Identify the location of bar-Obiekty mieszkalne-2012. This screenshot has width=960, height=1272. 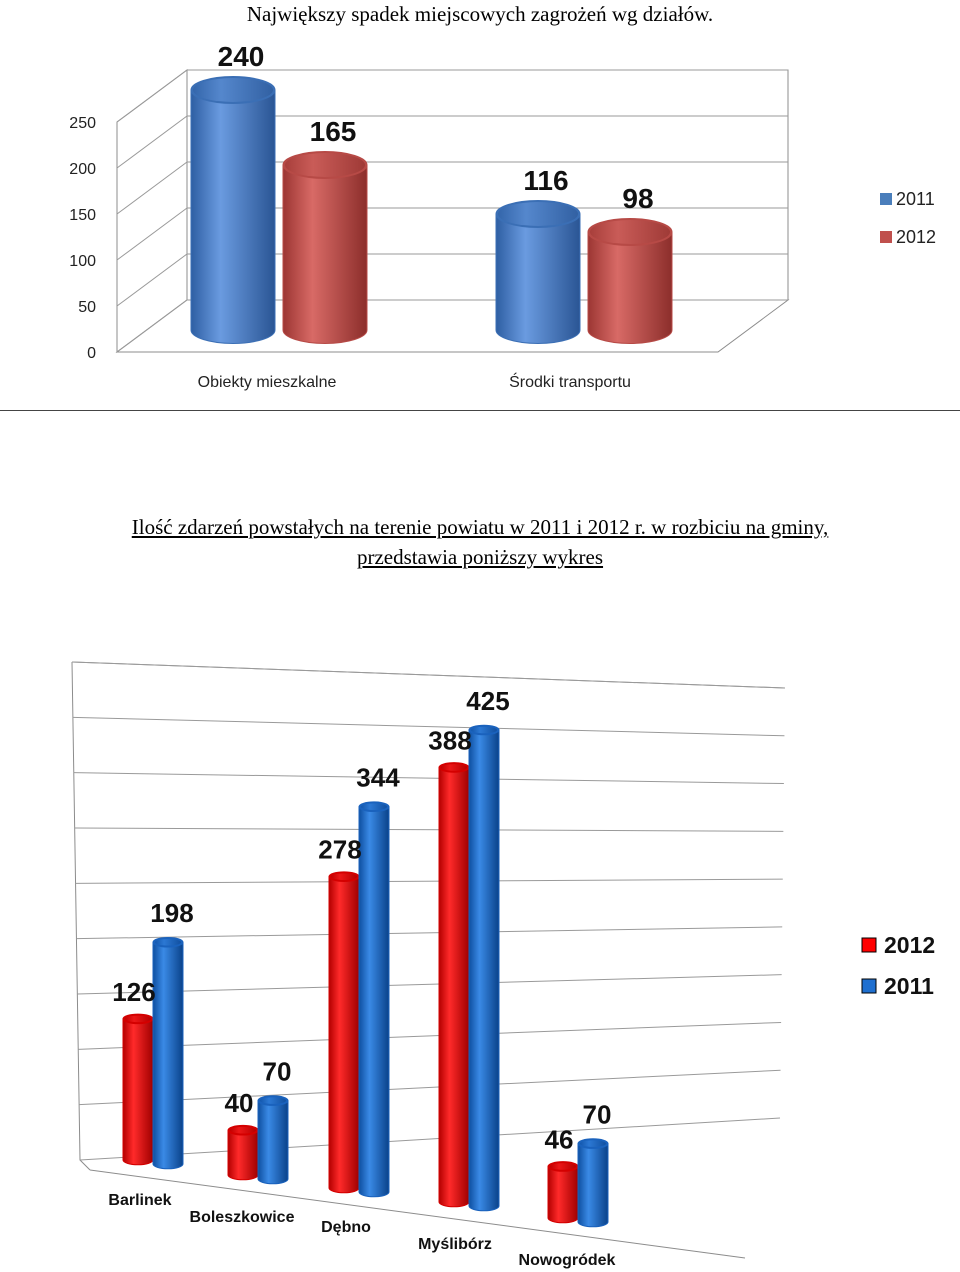
(325, 247).